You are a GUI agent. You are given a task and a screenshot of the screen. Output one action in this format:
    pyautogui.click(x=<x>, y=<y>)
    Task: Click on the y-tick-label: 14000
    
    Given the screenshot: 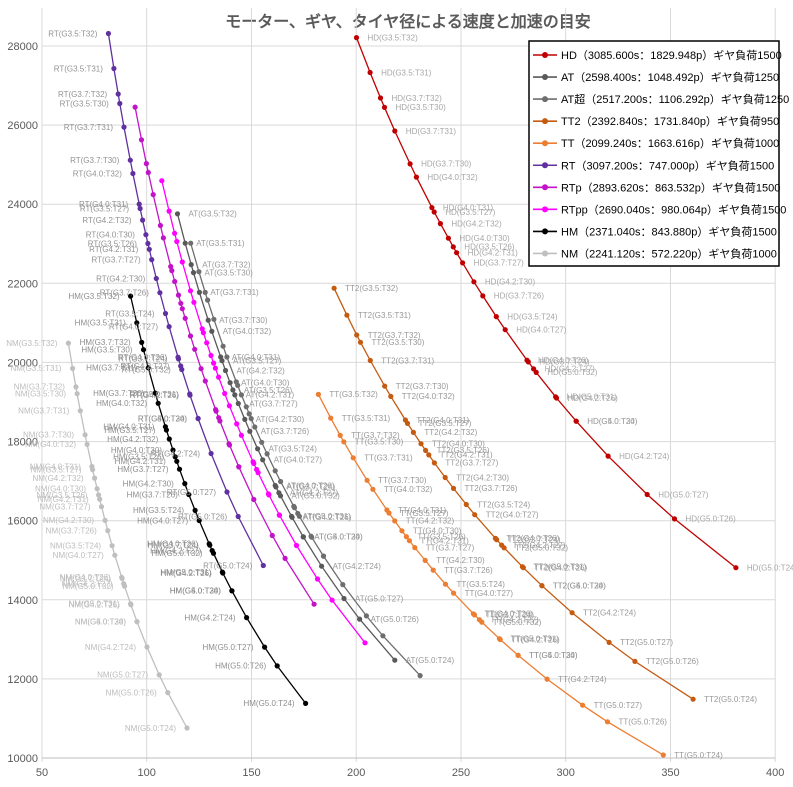 What is the action you would take?
    pyautogui.click(x=22, y=601)
    